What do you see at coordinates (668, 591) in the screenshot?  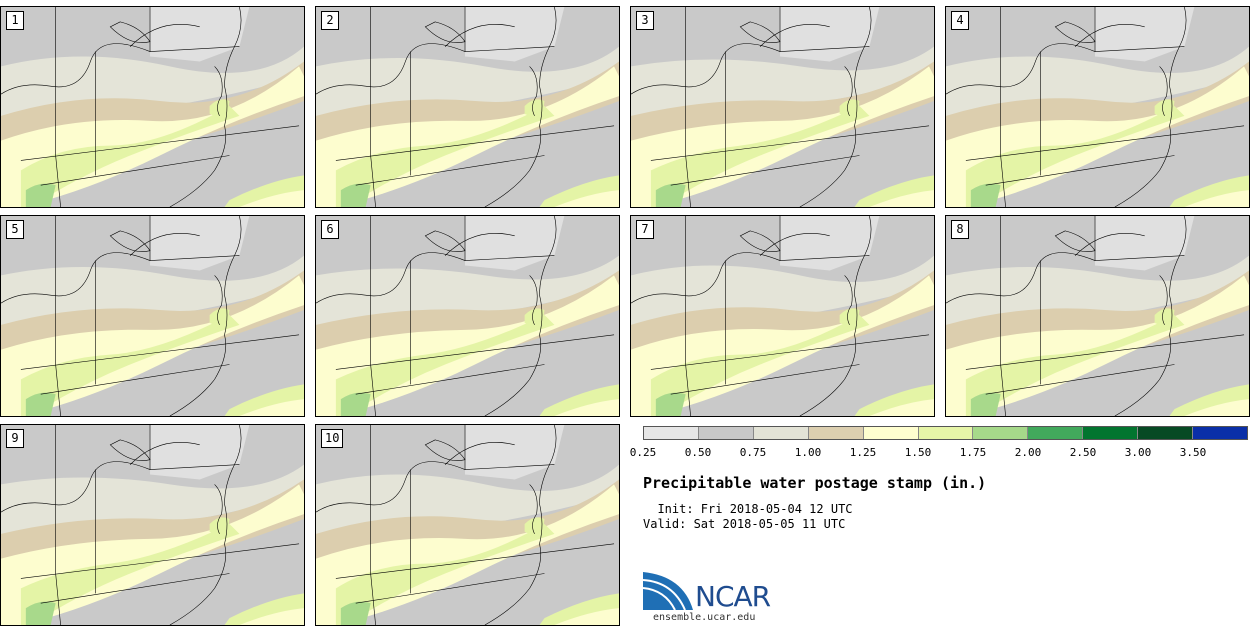 I see `ncar-logo-icon` at bounding box center [668, 591].